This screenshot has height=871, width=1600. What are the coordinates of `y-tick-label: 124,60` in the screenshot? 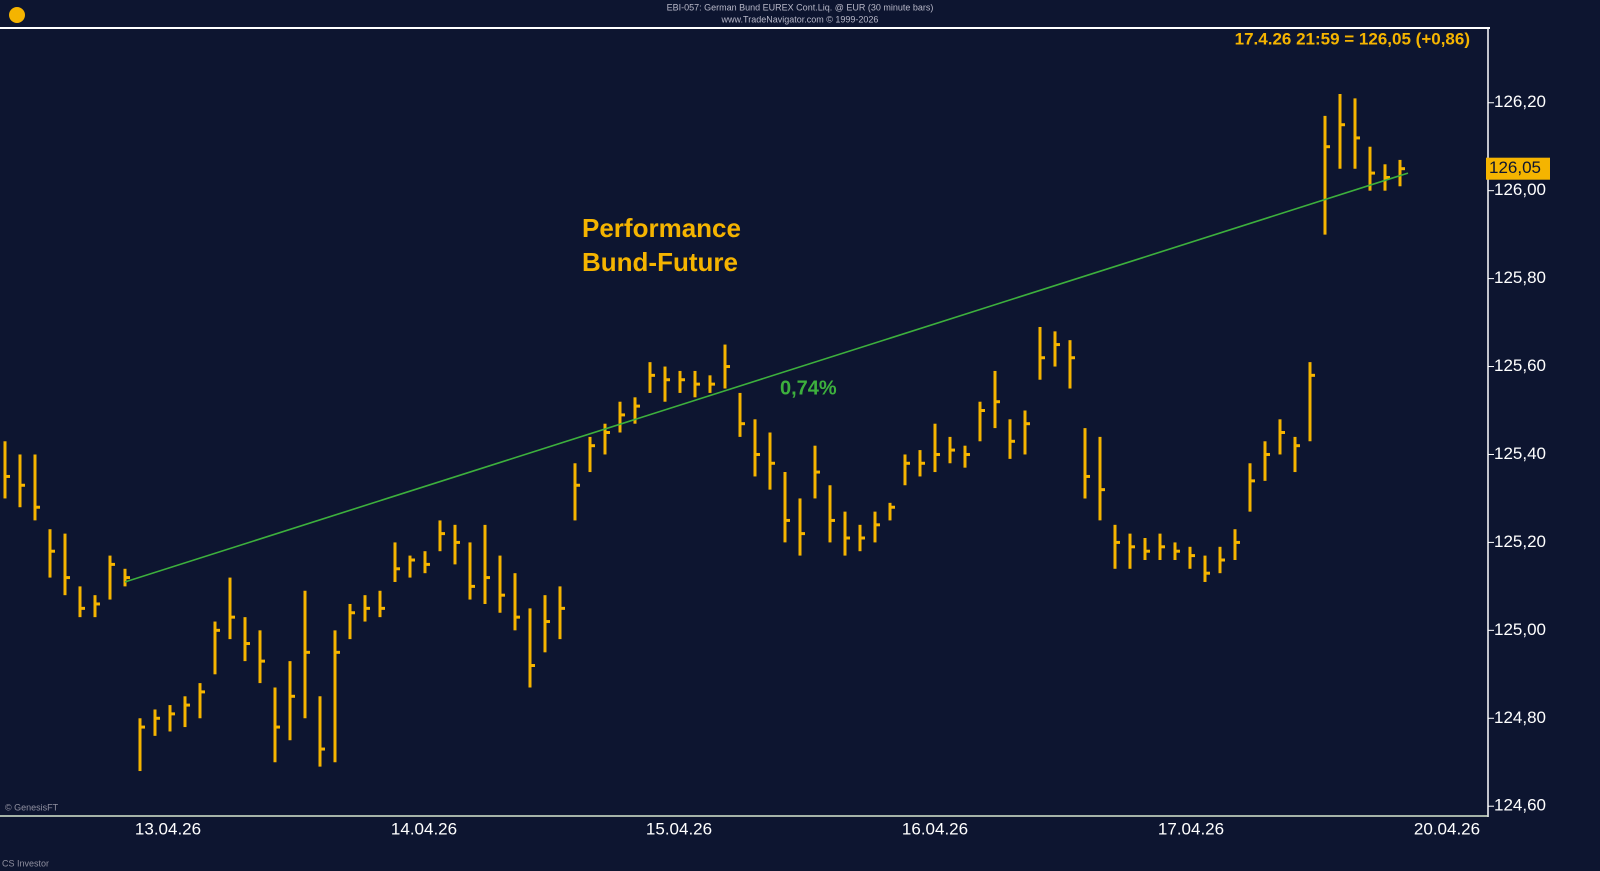 It's located at (1520, 805).